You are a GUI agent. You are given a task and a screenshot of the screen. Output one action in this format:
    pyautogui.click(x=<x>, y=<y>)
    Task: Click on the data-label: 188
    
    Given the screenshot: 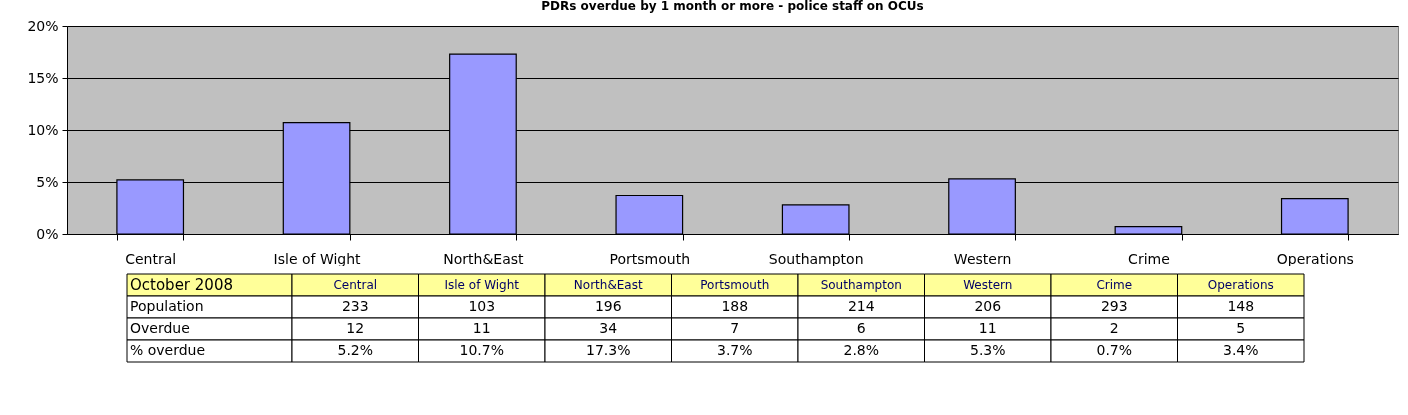 What is the action you would take?
    pyautogui.click(x=735, y=306)
    